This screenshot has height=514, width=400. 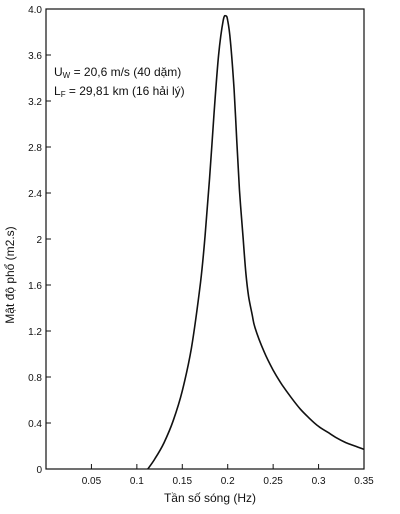 I want to click on y-tick-label: 1.6, so click(x=35, y=286).